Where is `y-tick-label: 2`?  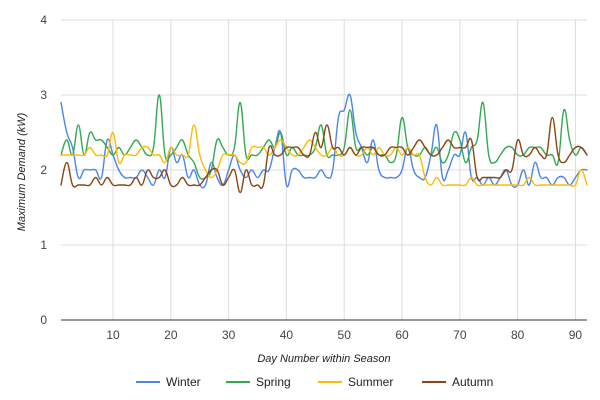
y-tick-label: 2 is located at coordinates (43, 170).